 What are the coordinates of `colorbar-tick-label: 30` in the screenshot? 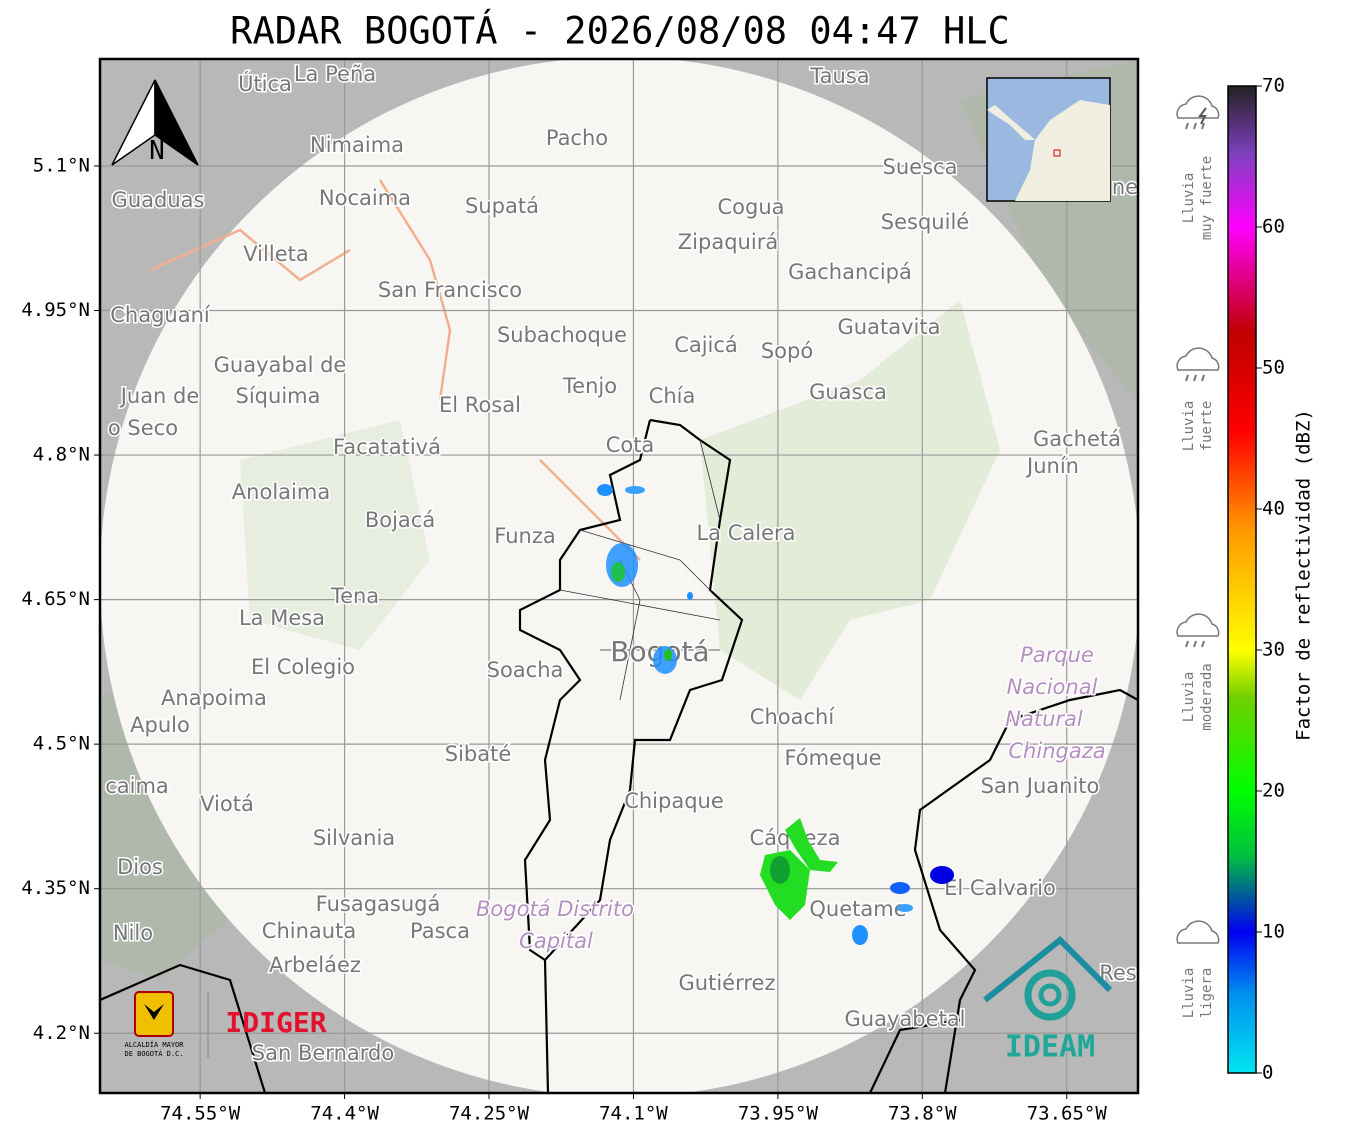 It's located at (1273, 650).